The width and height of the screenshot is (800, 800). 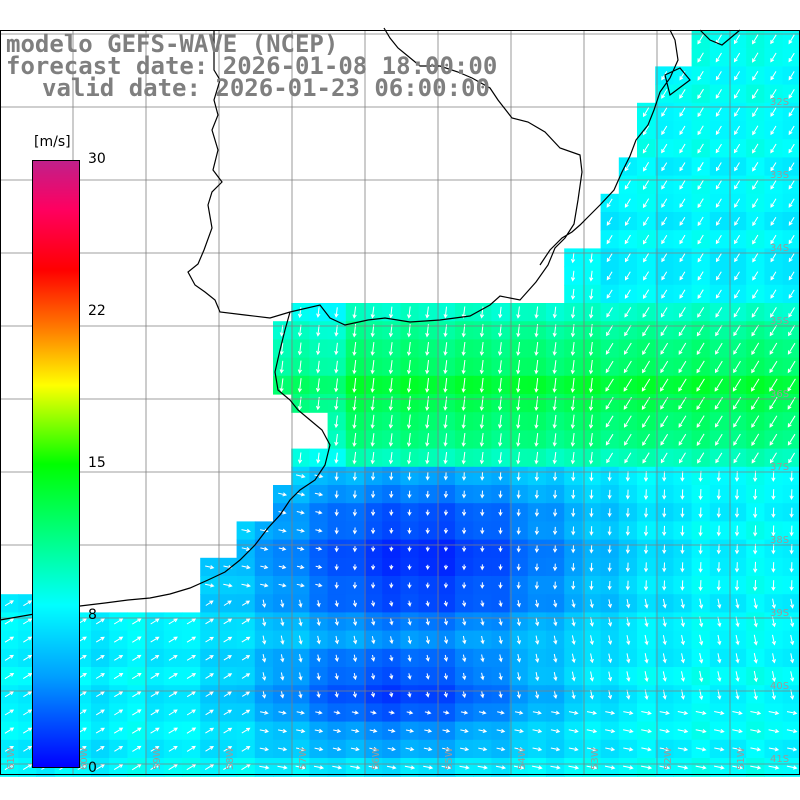 I want to click on colorbar-tick-8: 8, so click(x=92, y=615).